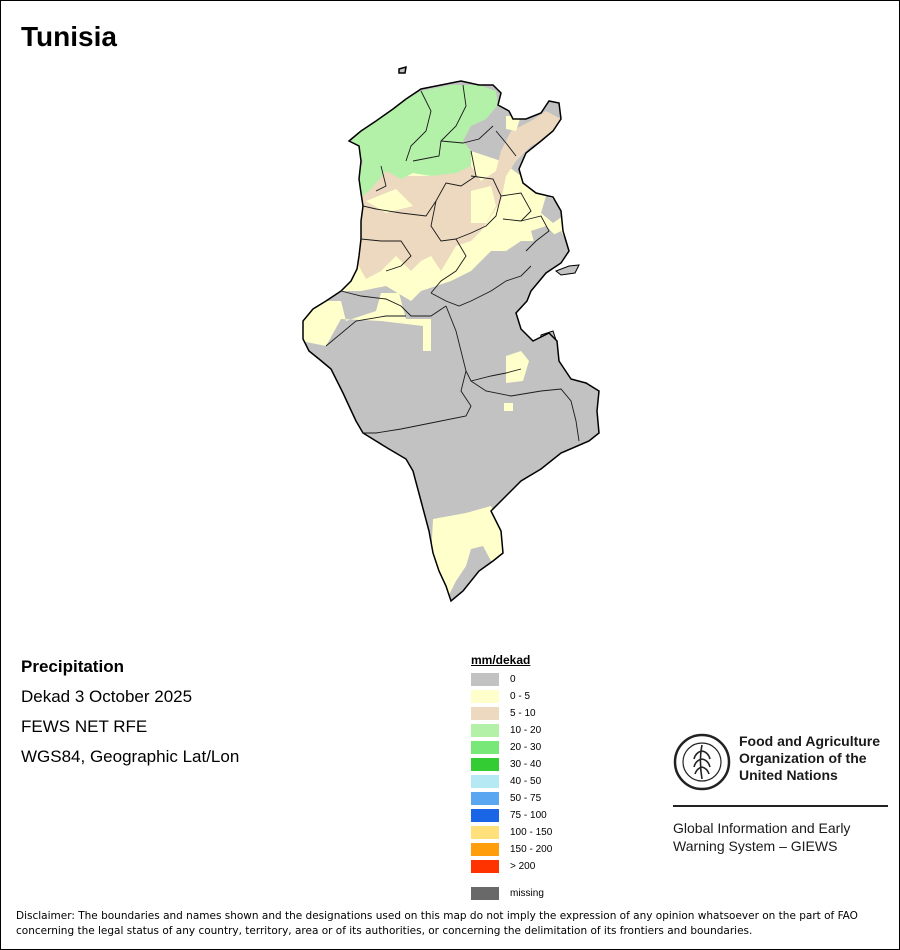  What do you see at coordinates (810, 741) in the screenshot?
I see `fao-name-line1: Food and Agriculture` at bounding box center [810, 741].